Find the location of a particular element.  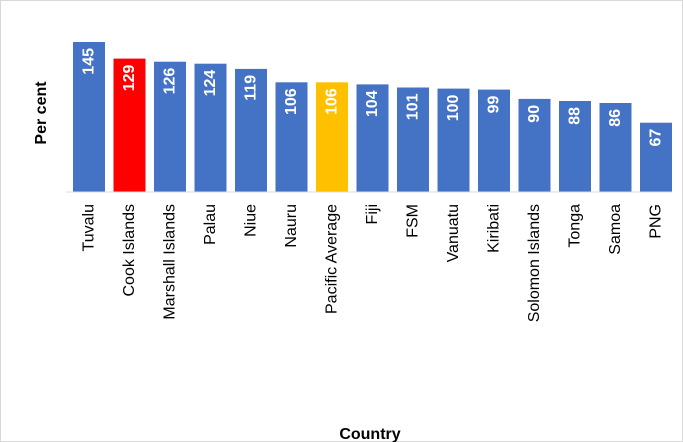

category-label-nauru: Nauru is located at coordinates (291, 226).